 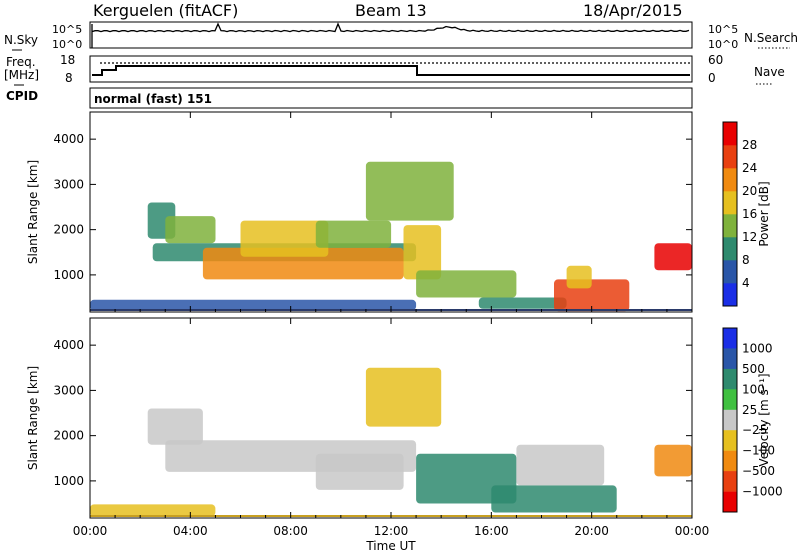 I want to click on power-colorbar-tick-6: 28, so click(x=749, y=145).